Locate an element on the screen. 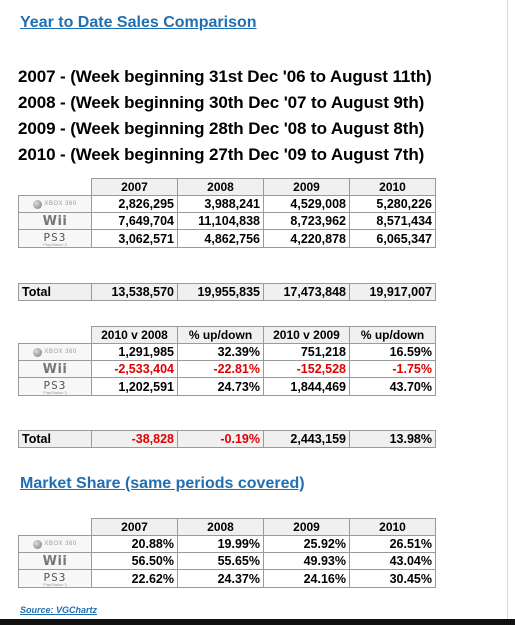 The height and width of the screenshot is (625, 515). table-cell: 2,826,295 is located at coordinates (134, 204).